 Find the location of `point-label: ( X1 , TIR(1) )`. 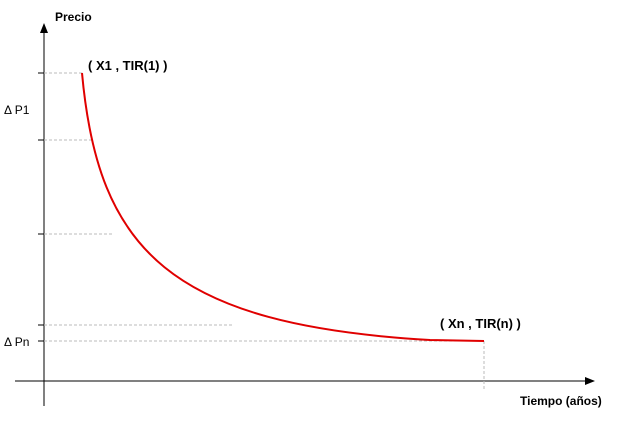

point-label: ( X1 , TIR(1) ) is located at coordinates (127, 65).